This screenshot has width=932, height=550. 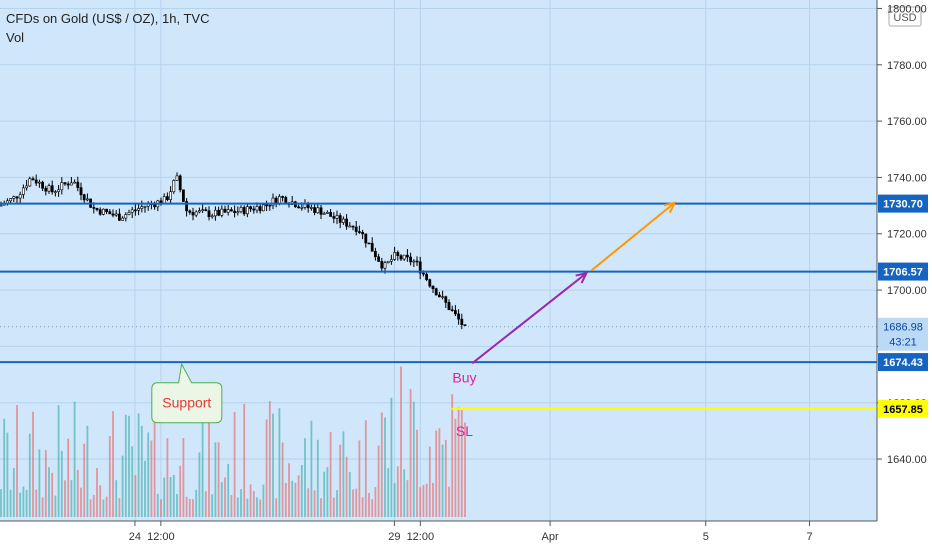 What do you see at coordinates (907, 460) in the screenshot?
I see `price-tick-label: 1640.00` at bounding box center [907, 460].